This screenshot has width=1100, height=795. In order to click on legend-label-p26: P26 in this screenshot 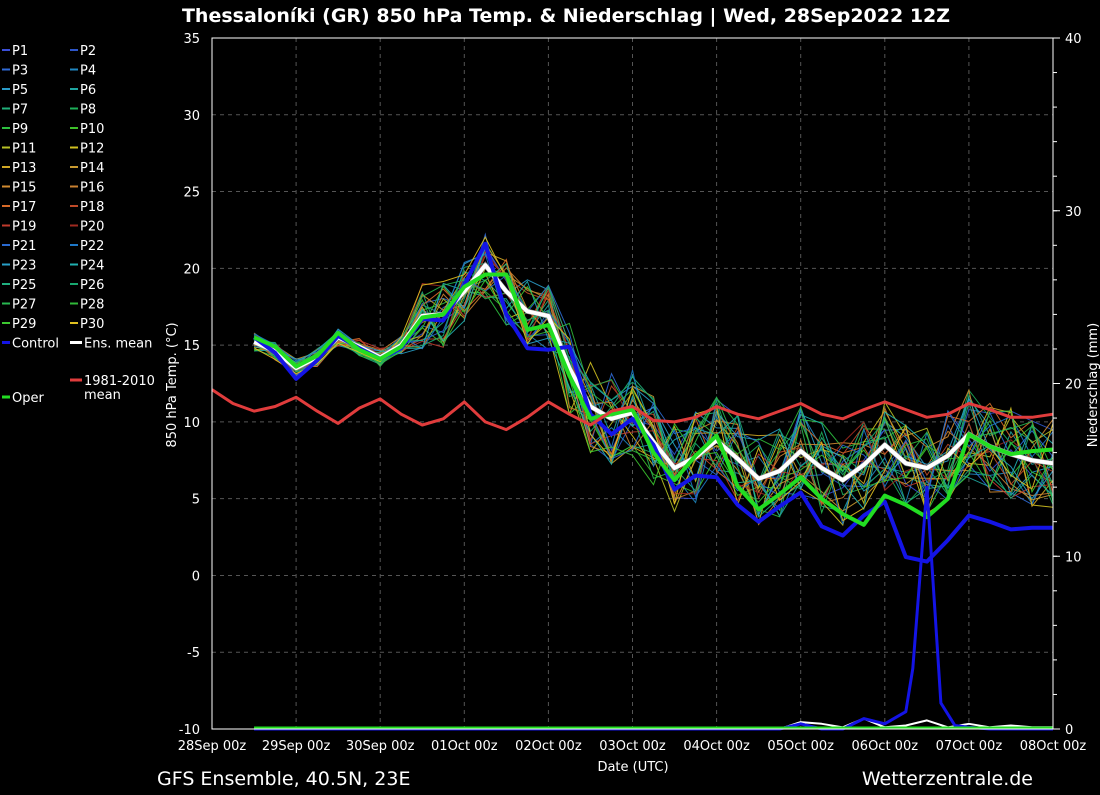, I will do `click(92, 285)`.